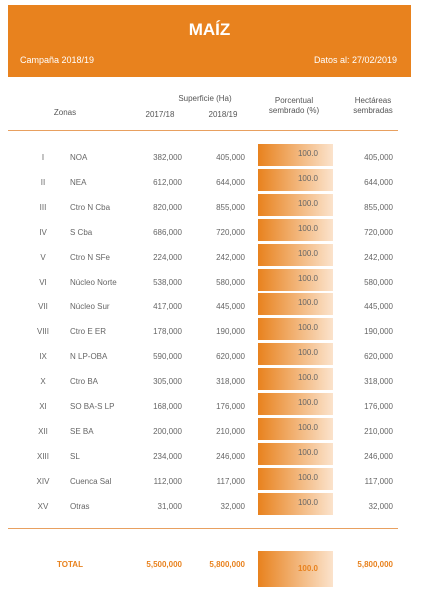  I want to click on area-2018: 190,000, so click(230, 332).